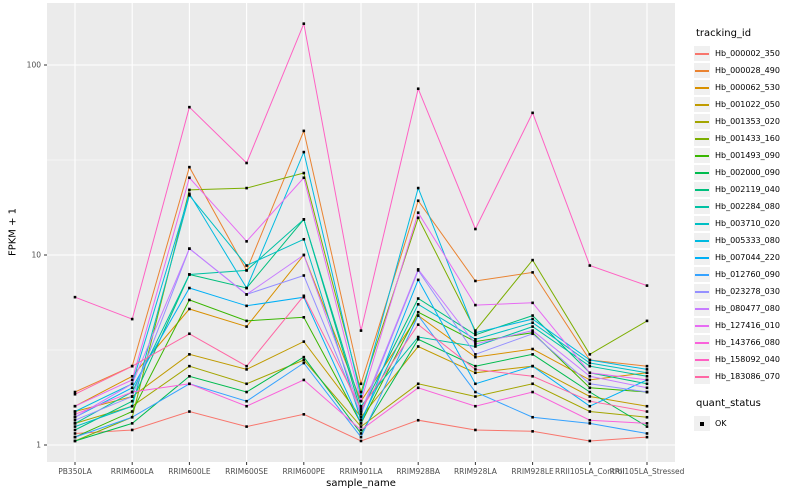  I want to click on x-tick-label: RRII105LA_Control, so click(590, 471).